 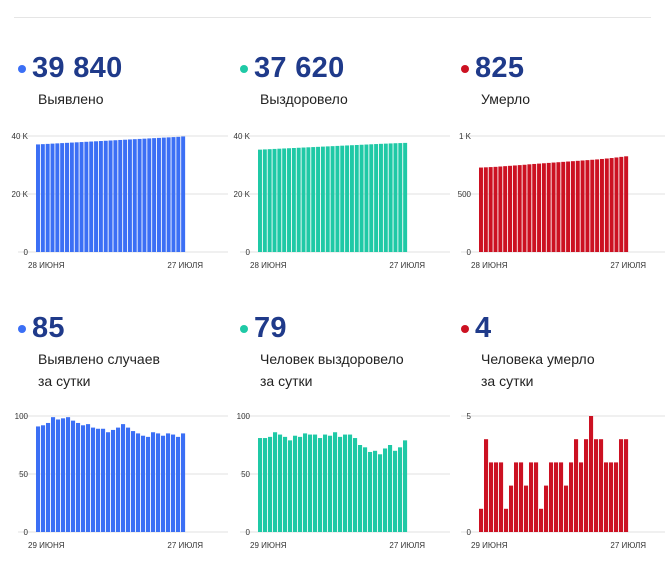 What do you see at coordinates (77, 68) in the screenshot?
I see `big-number: 39 840` at bounding box center [77, 68].